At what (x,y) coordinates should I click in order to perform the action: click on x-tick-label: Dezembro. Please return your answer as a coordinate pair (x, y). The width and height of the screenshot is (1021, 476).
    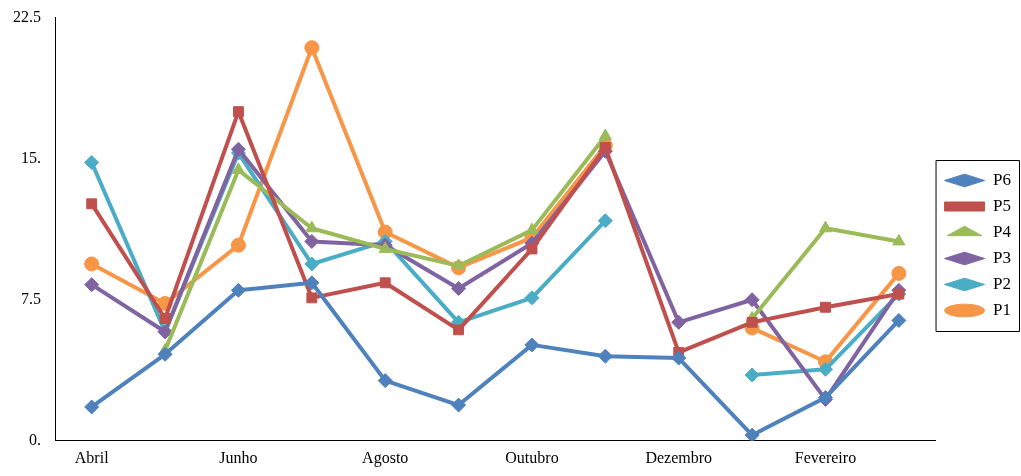
    Looking at the image, I should click on (679, 457).